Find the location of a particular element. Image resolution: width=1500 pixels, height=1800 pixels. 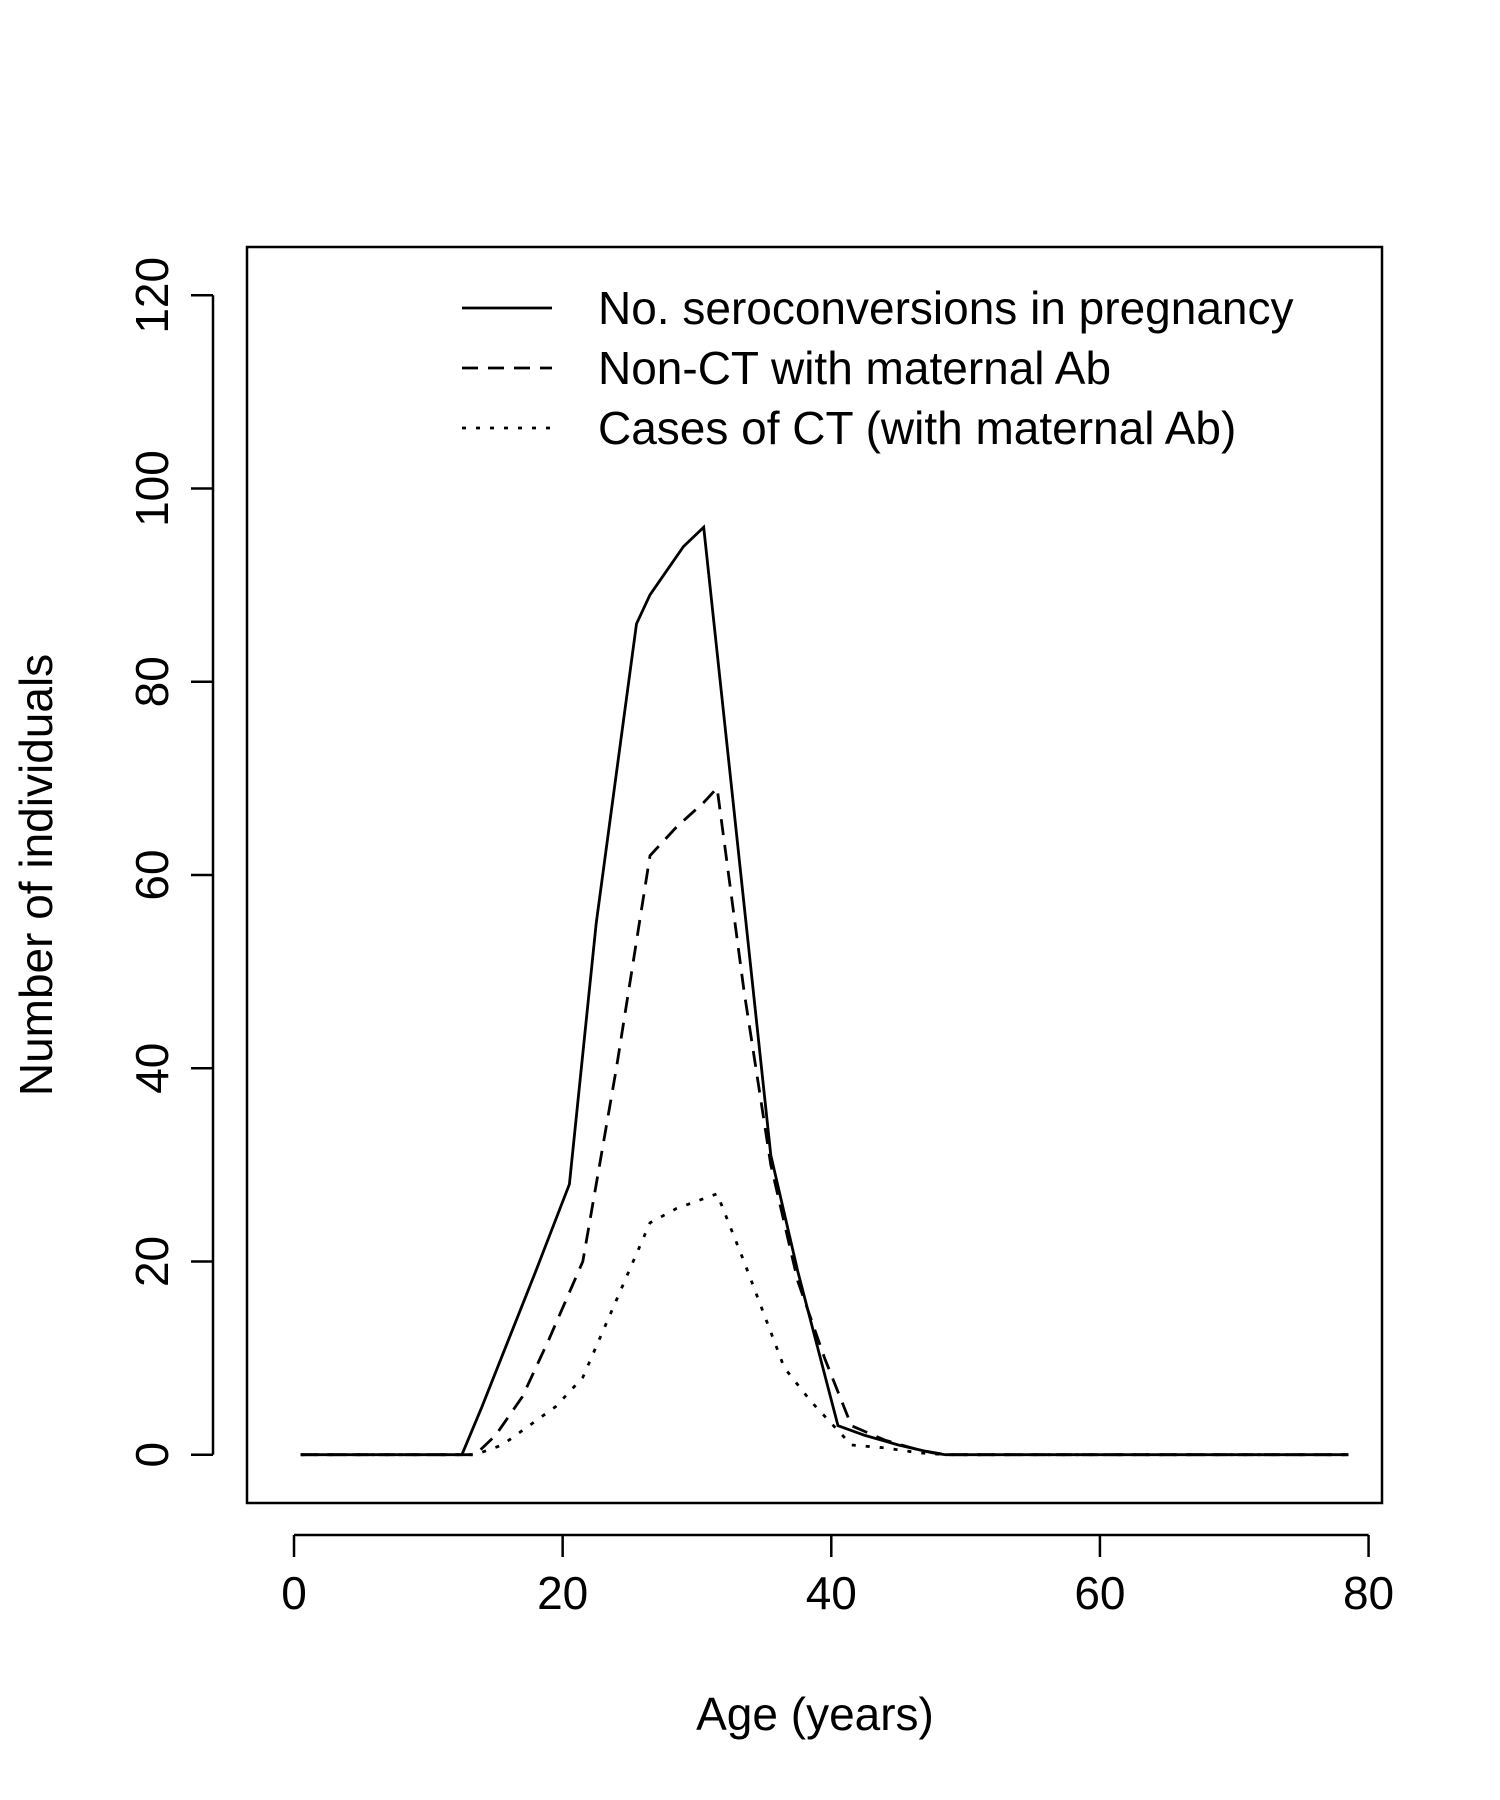

y-axis: 0 20 40 60 80 100 120 is located at coordinates (170, 862).